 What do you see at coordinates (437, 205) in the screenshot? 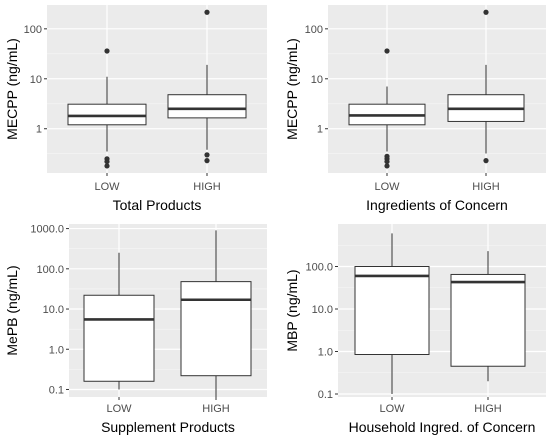
I see `x-axis-title: Ingredients of Concern` at bounding box center [437, 205].